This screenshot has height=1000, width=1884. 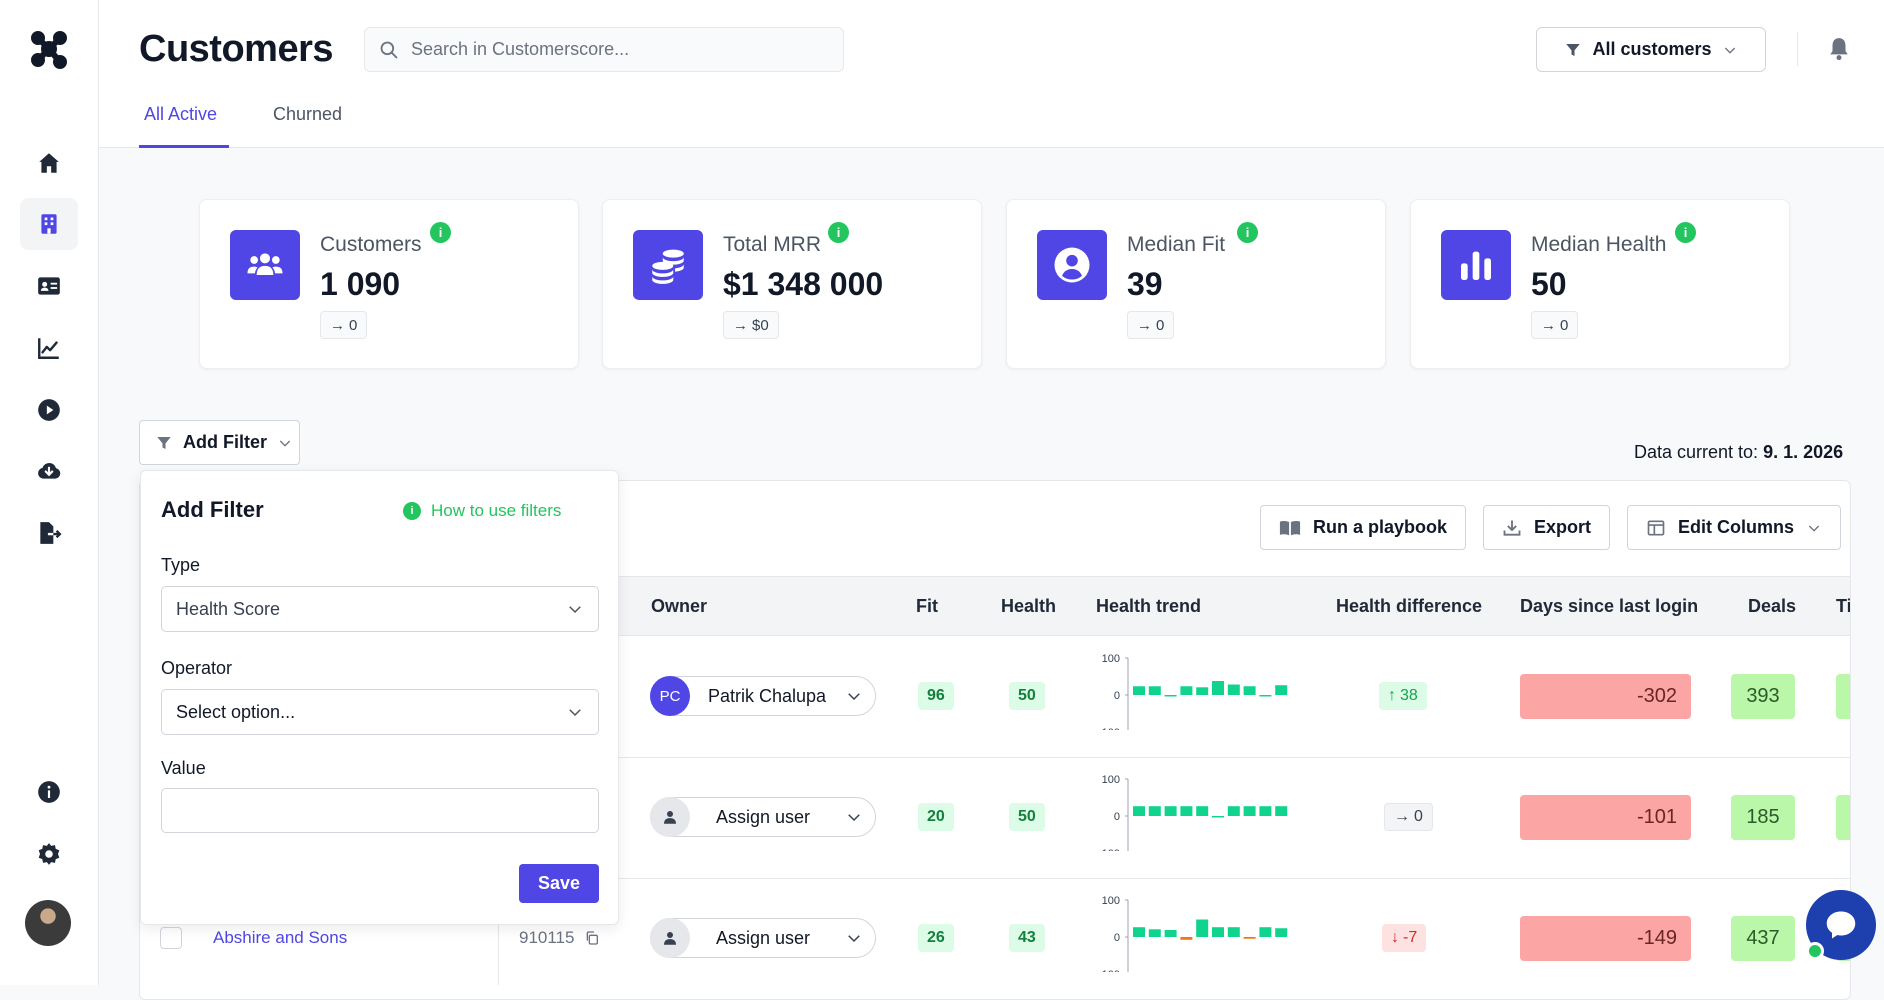 What do you see at coordinates (1395, 937) in the screenshot?
I see `arrow-down-icon: ↓` at bounding box center [1395, 937].